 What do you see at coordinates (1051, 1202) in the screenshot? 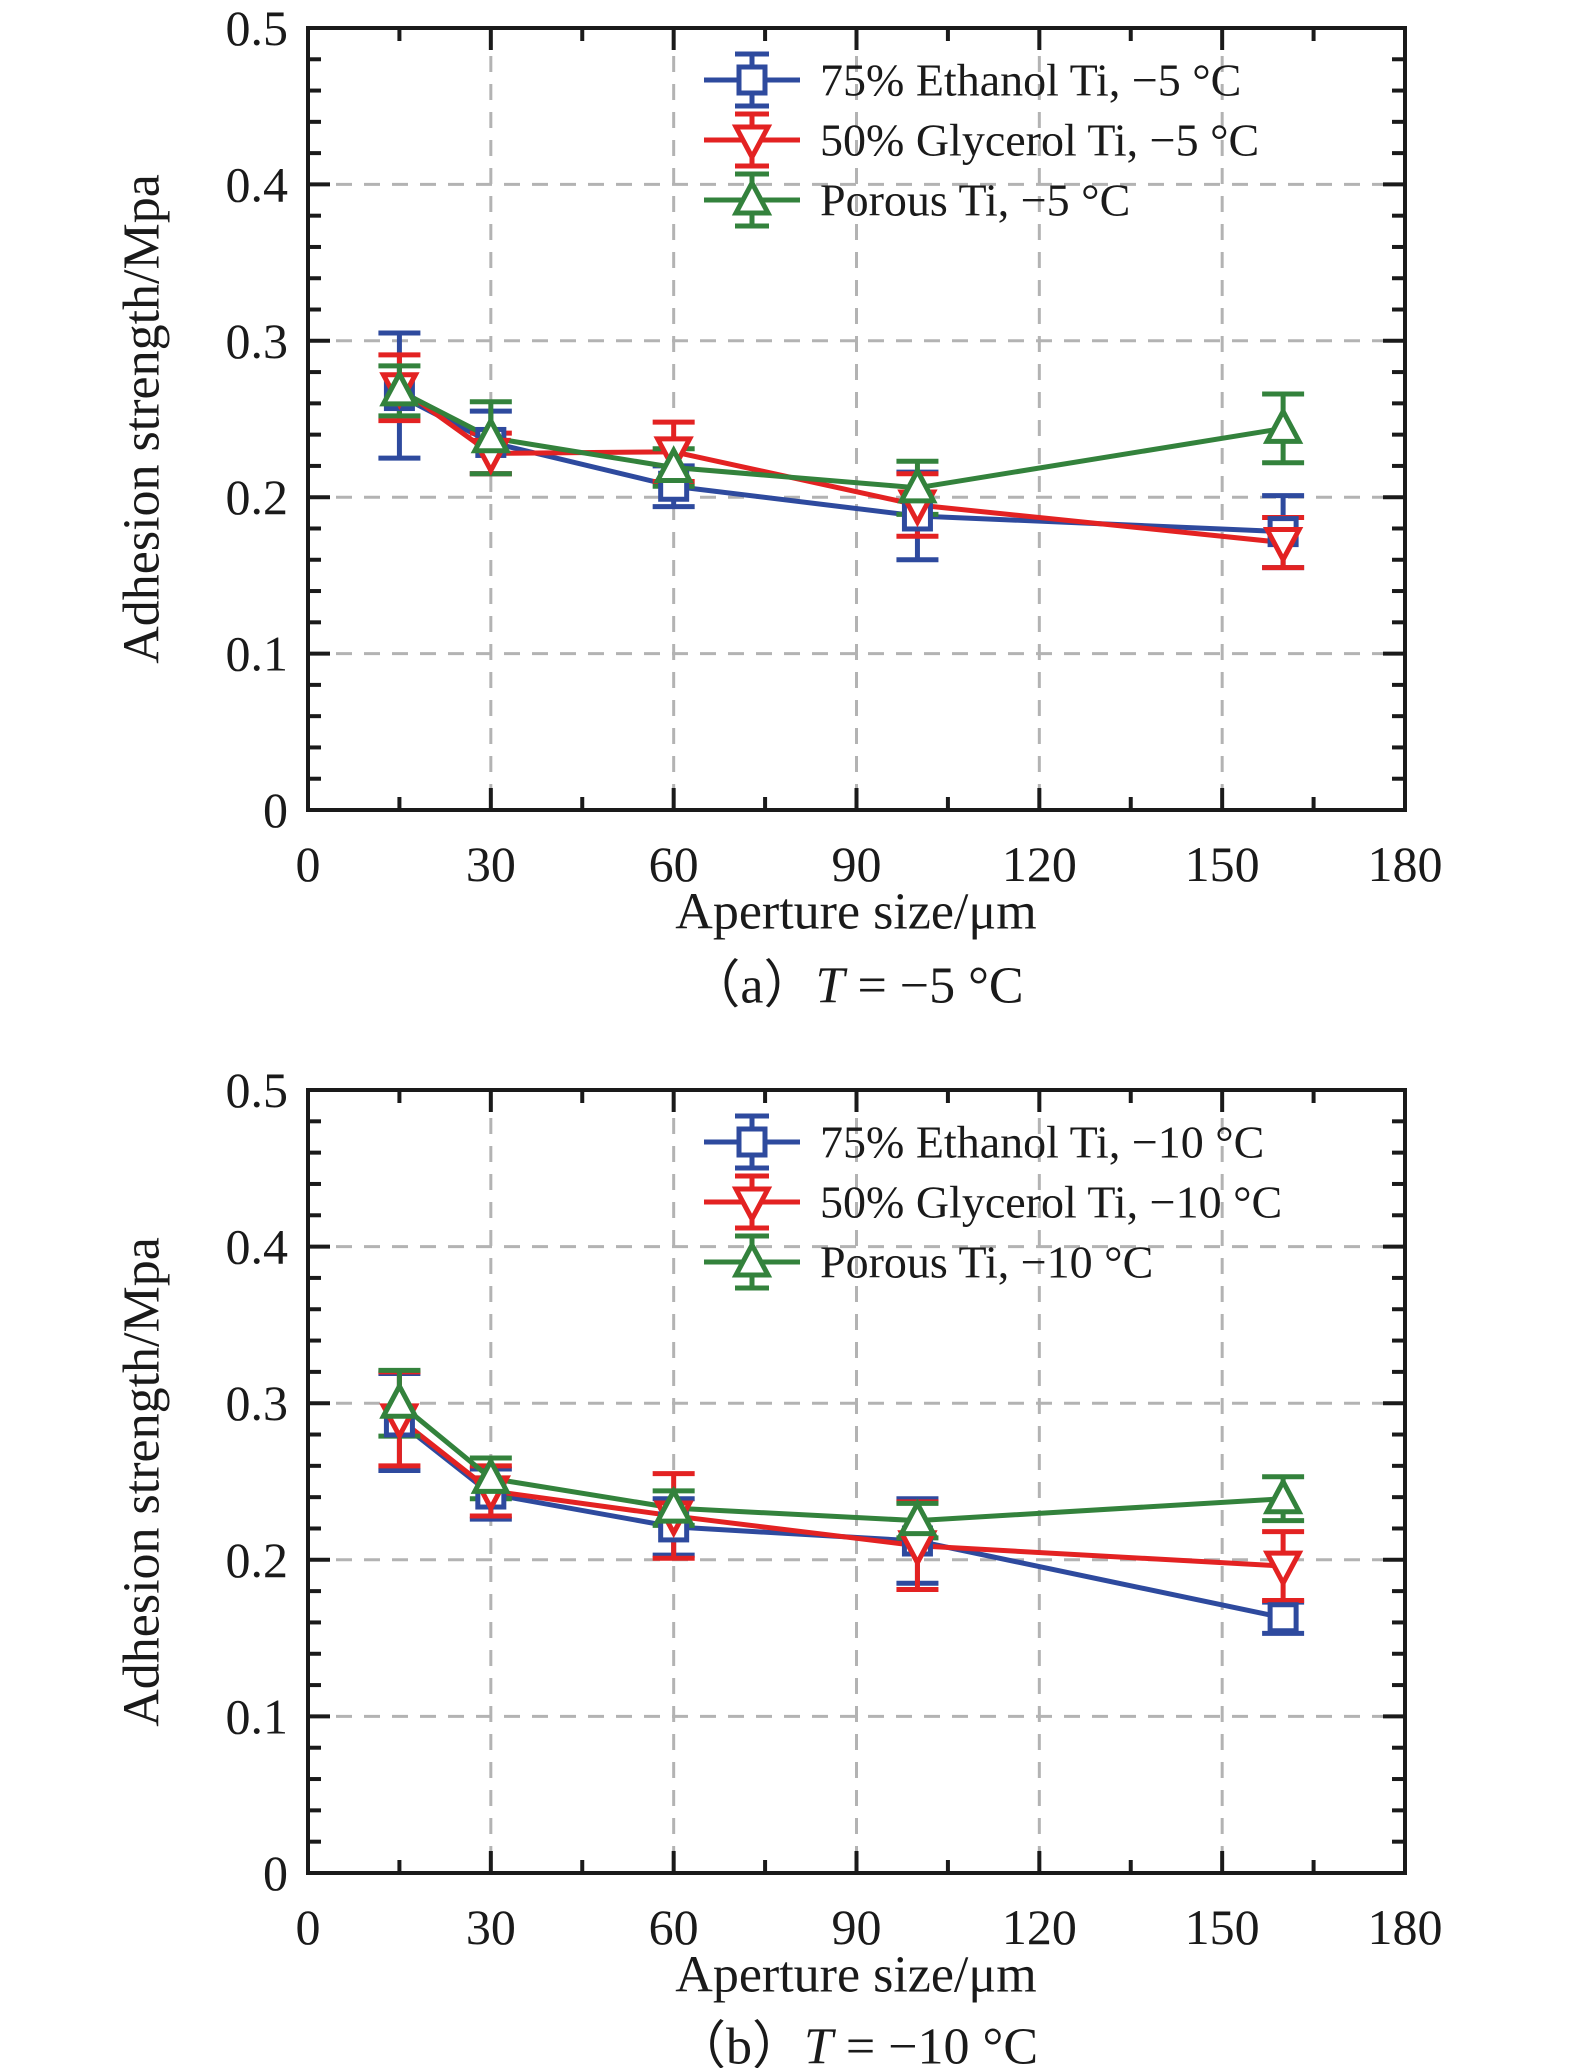
I see `legend-label: 50% Glycerol Ti, −10 °C` at bounding box center [1051, 1202].